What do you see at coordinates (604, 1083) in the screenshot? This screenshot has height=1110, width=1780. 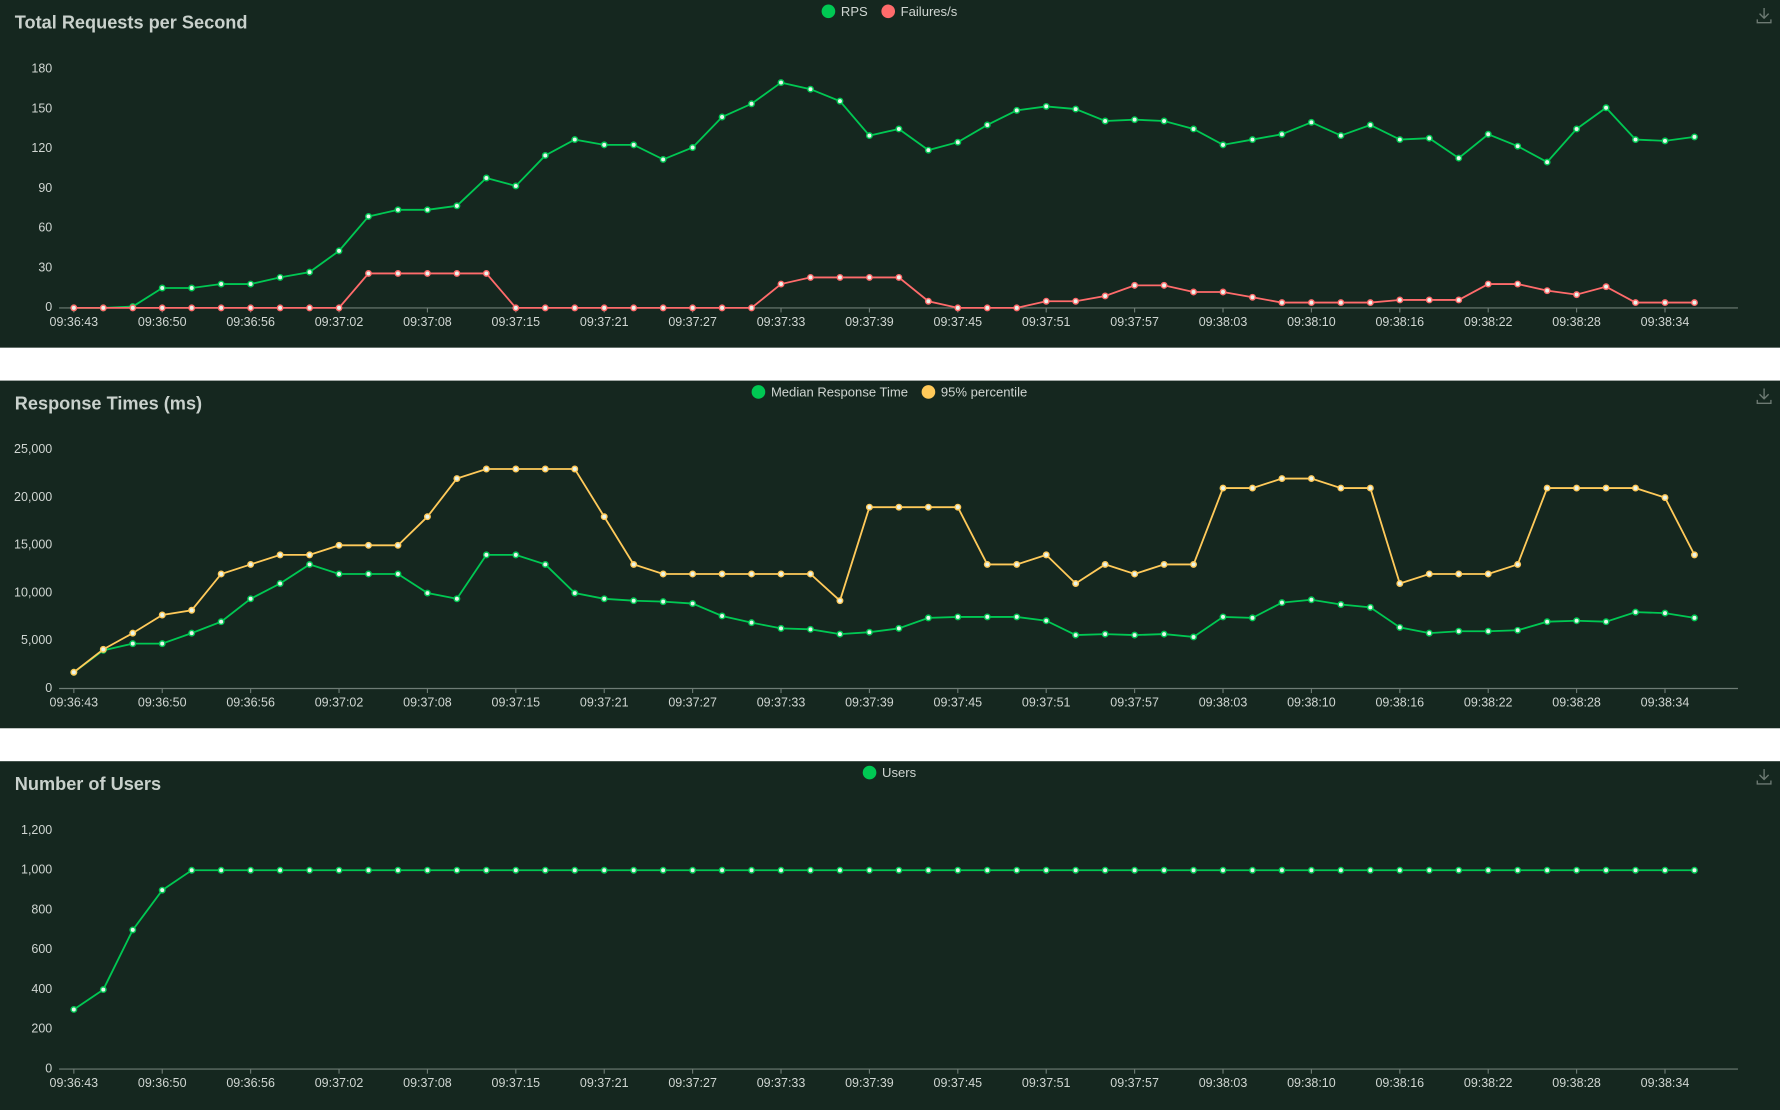 I see `x-tick-label: 09:37:21` at bounding box center [604, 1083].